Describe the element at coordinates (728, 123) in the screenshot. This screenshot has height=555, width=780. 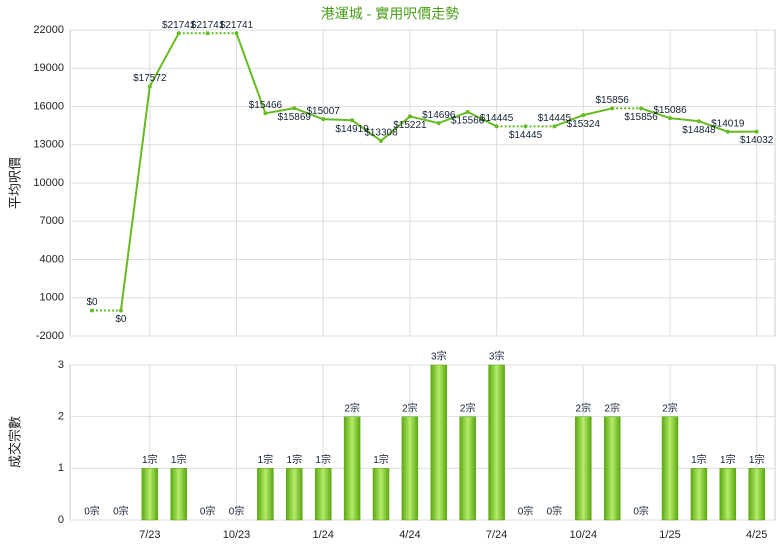
I see `data-label: $14019` at that location.